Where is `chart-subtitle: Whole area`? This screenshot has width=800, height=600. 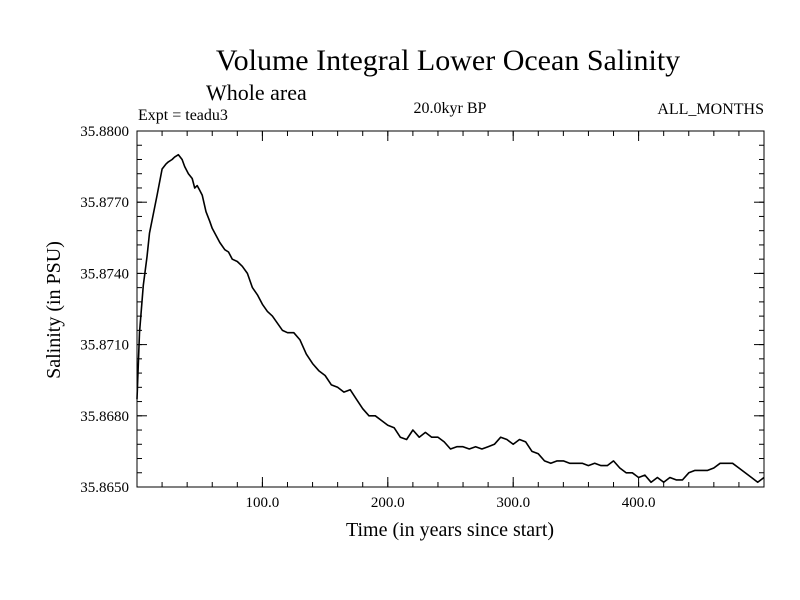
chart-subtitle: Whole area is located at coordinates (256, 92).